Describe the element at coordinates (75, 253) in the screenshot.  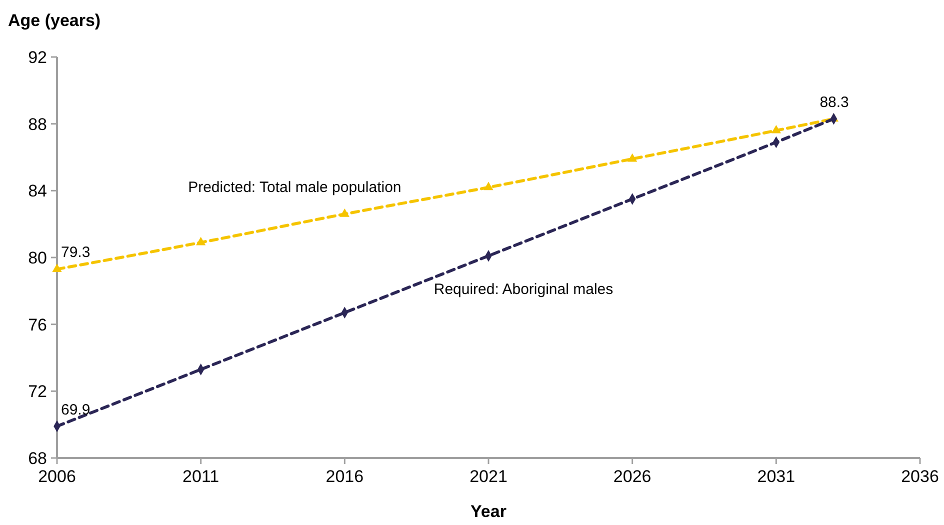
I see `data-label: 79.3` at that location.